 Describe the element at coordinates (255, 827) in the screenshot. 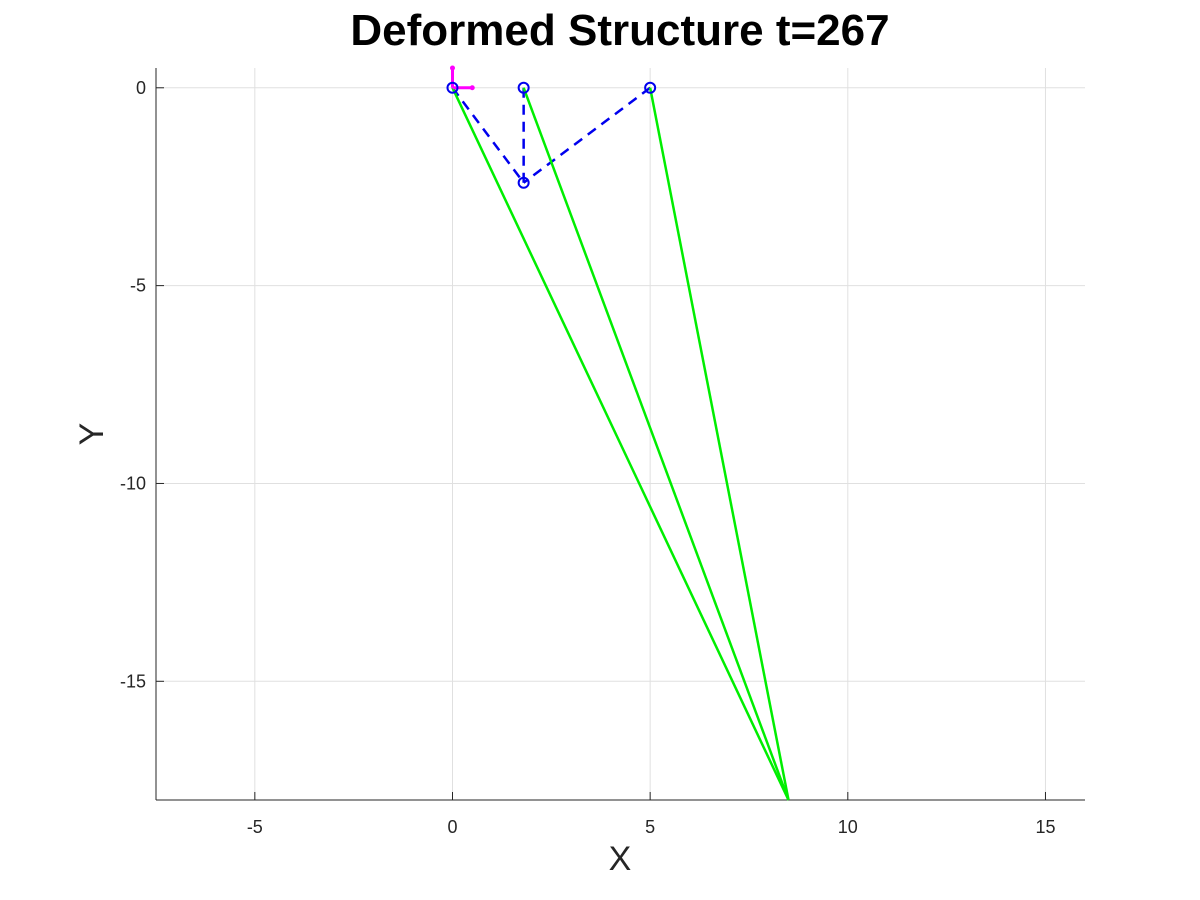

I see `x-tick-label: -5` at that location.